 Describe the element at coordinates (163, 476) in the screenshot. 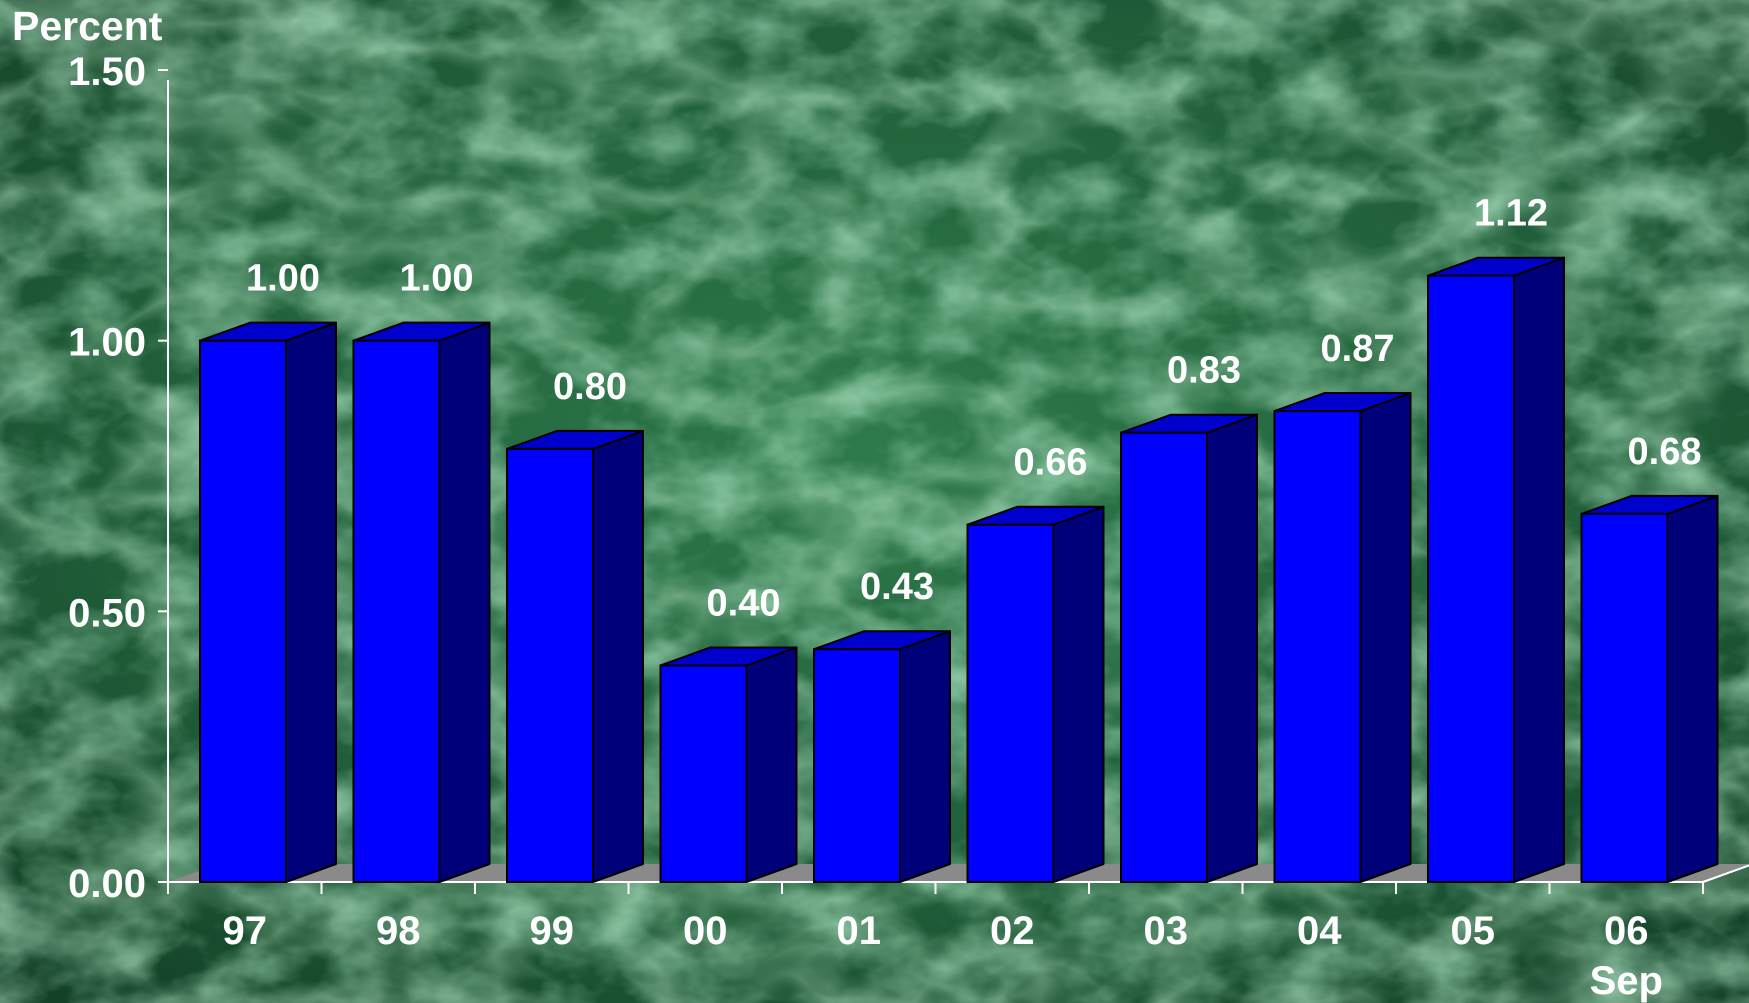

I see `y-ticks` at that location.